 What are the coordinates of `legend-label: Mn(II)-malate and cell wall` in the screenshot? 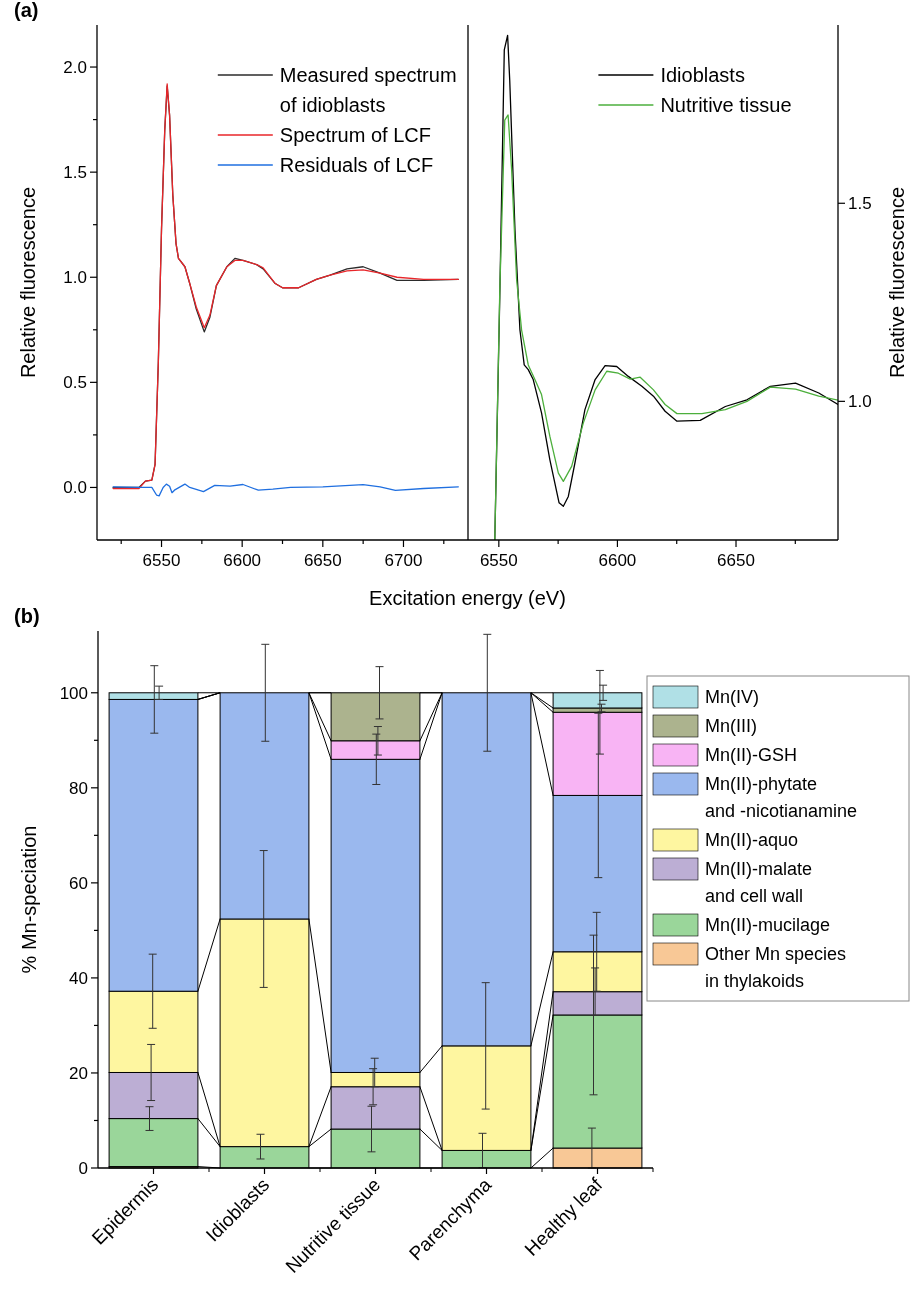 It's located at (759, 882).